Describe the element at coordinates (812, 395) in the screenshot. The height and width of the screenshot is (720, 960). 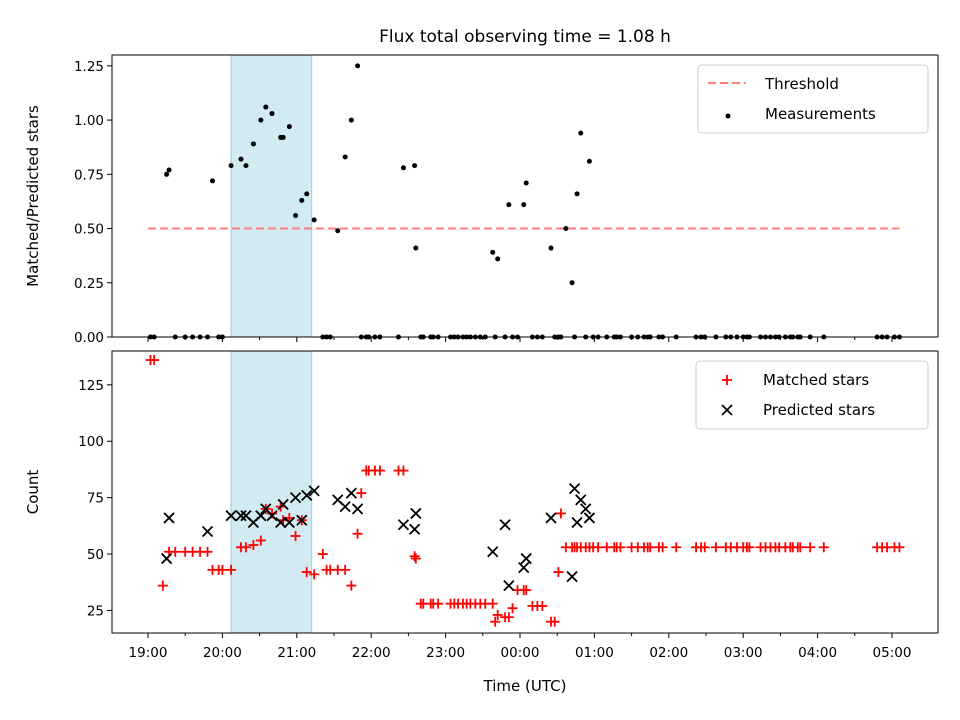
I see `bottom-legend: Matched stars Predicted stars` at that location.